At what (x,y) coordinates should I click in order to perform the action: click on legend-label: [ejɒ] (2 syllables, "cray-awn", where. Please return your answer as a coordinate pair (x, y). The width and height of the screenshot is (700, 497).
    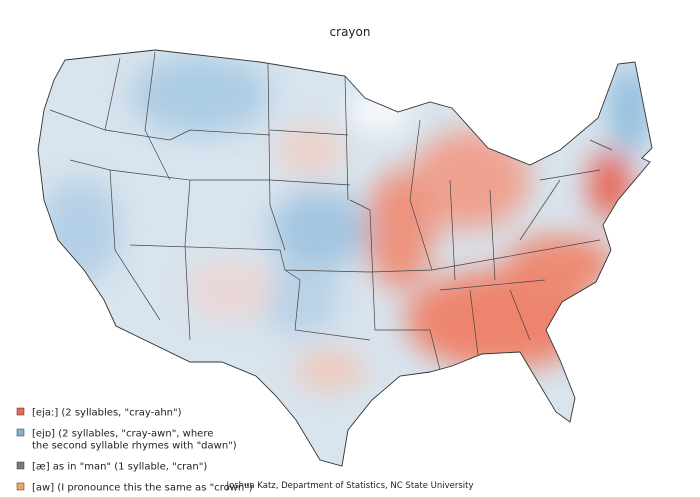
    Looking at the image, I should click on (122, 434).